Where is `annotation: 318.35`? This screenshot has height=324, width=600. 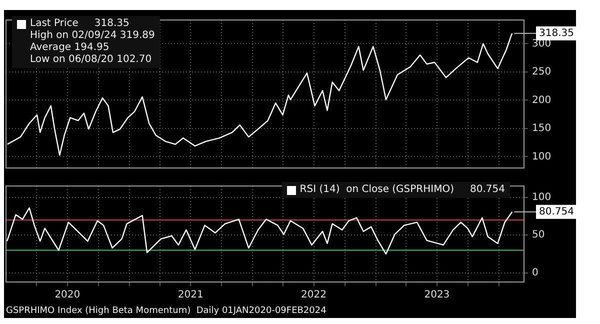 annotation: 318.35 is located at coordinates (556, 33).